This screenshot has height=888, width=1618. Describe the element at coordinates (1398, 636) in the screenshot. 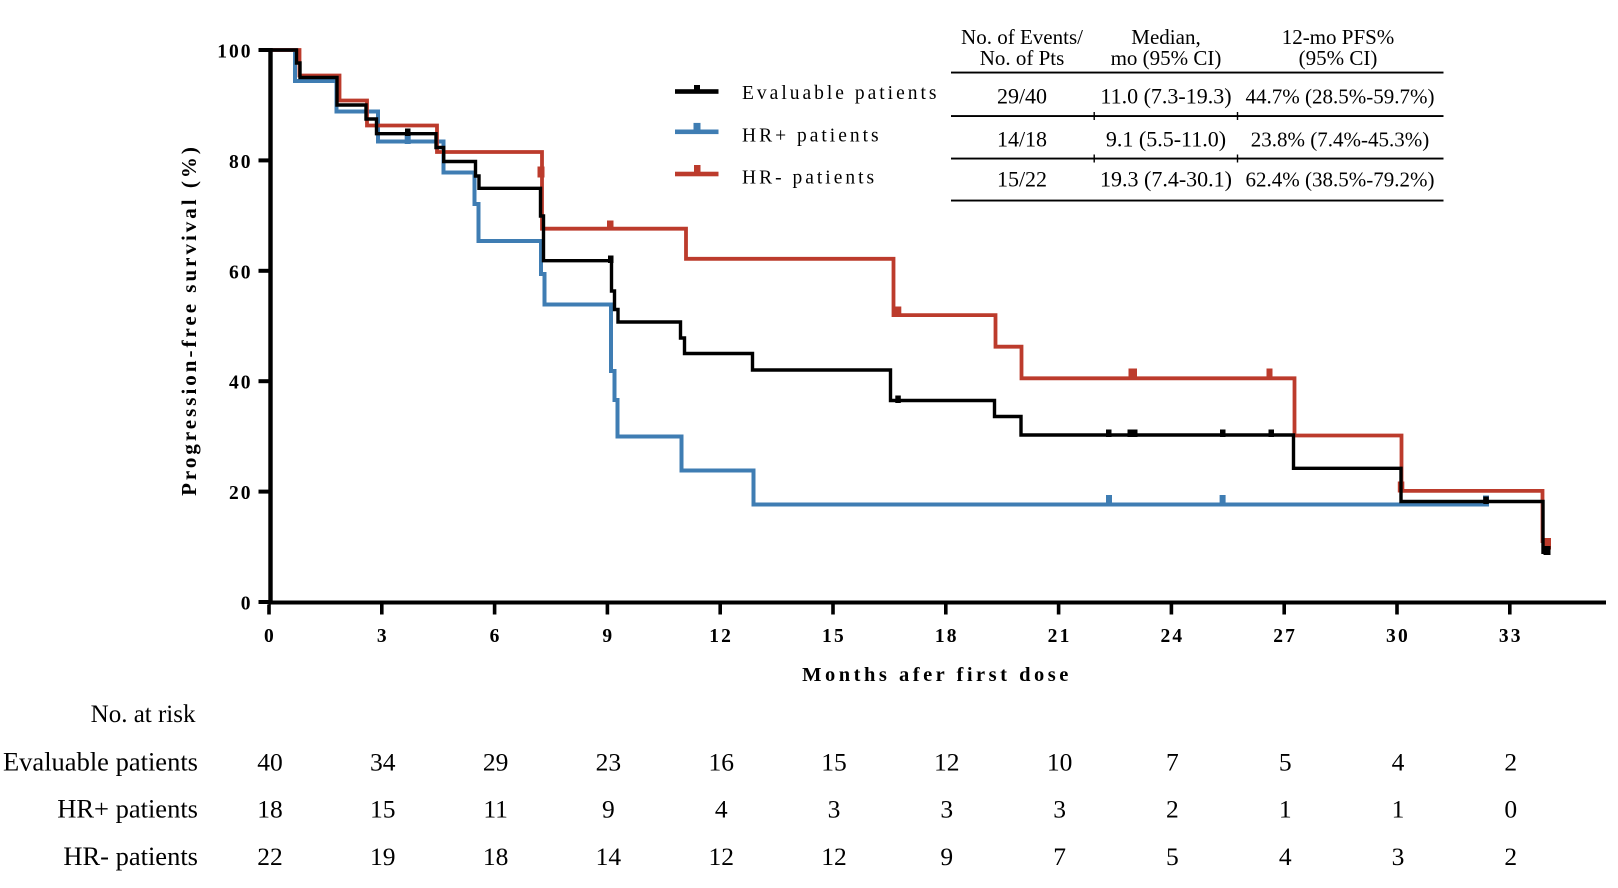

I see `svg-text: 30` at that location.